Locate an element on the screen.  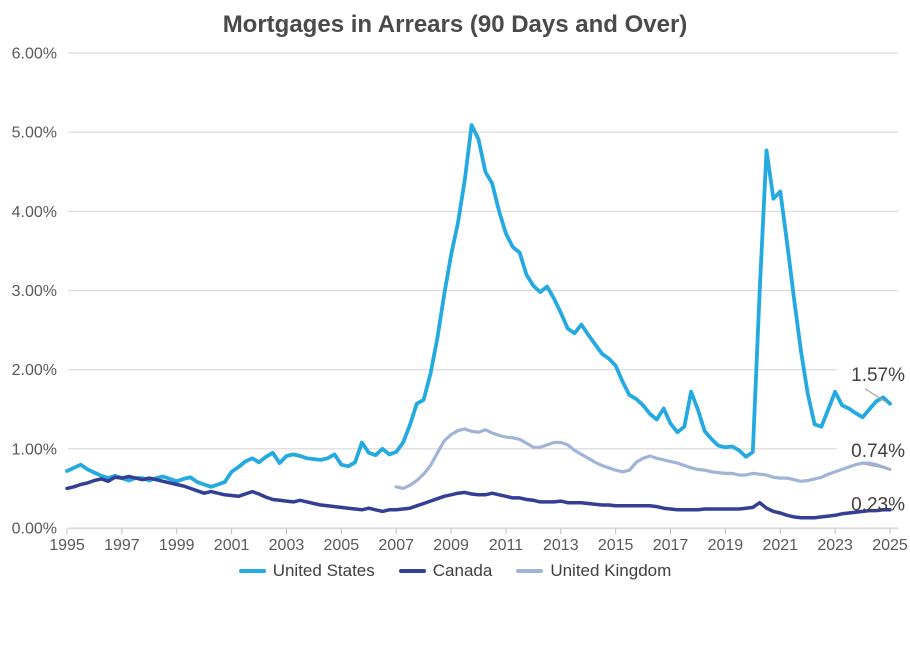
end-label: 0.74% is located at coordinates (878, 451).